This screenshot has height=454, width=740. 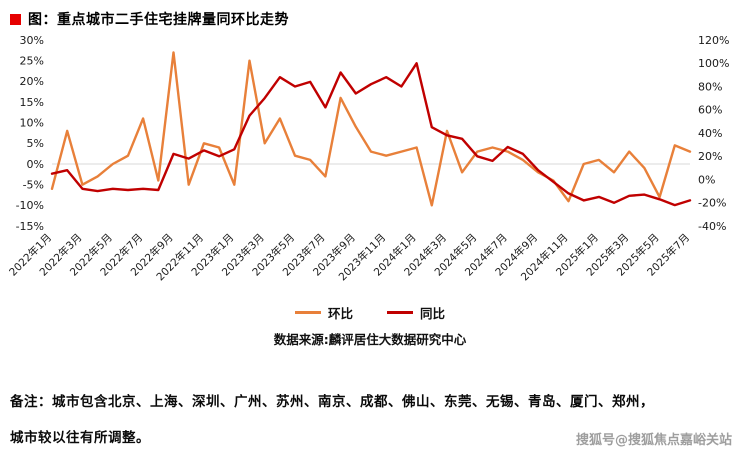 What do you see at coordinates (30, 226) in the screenshot?
I see `left-axis-tick-label: -15%` at bounding box center [30, 226].